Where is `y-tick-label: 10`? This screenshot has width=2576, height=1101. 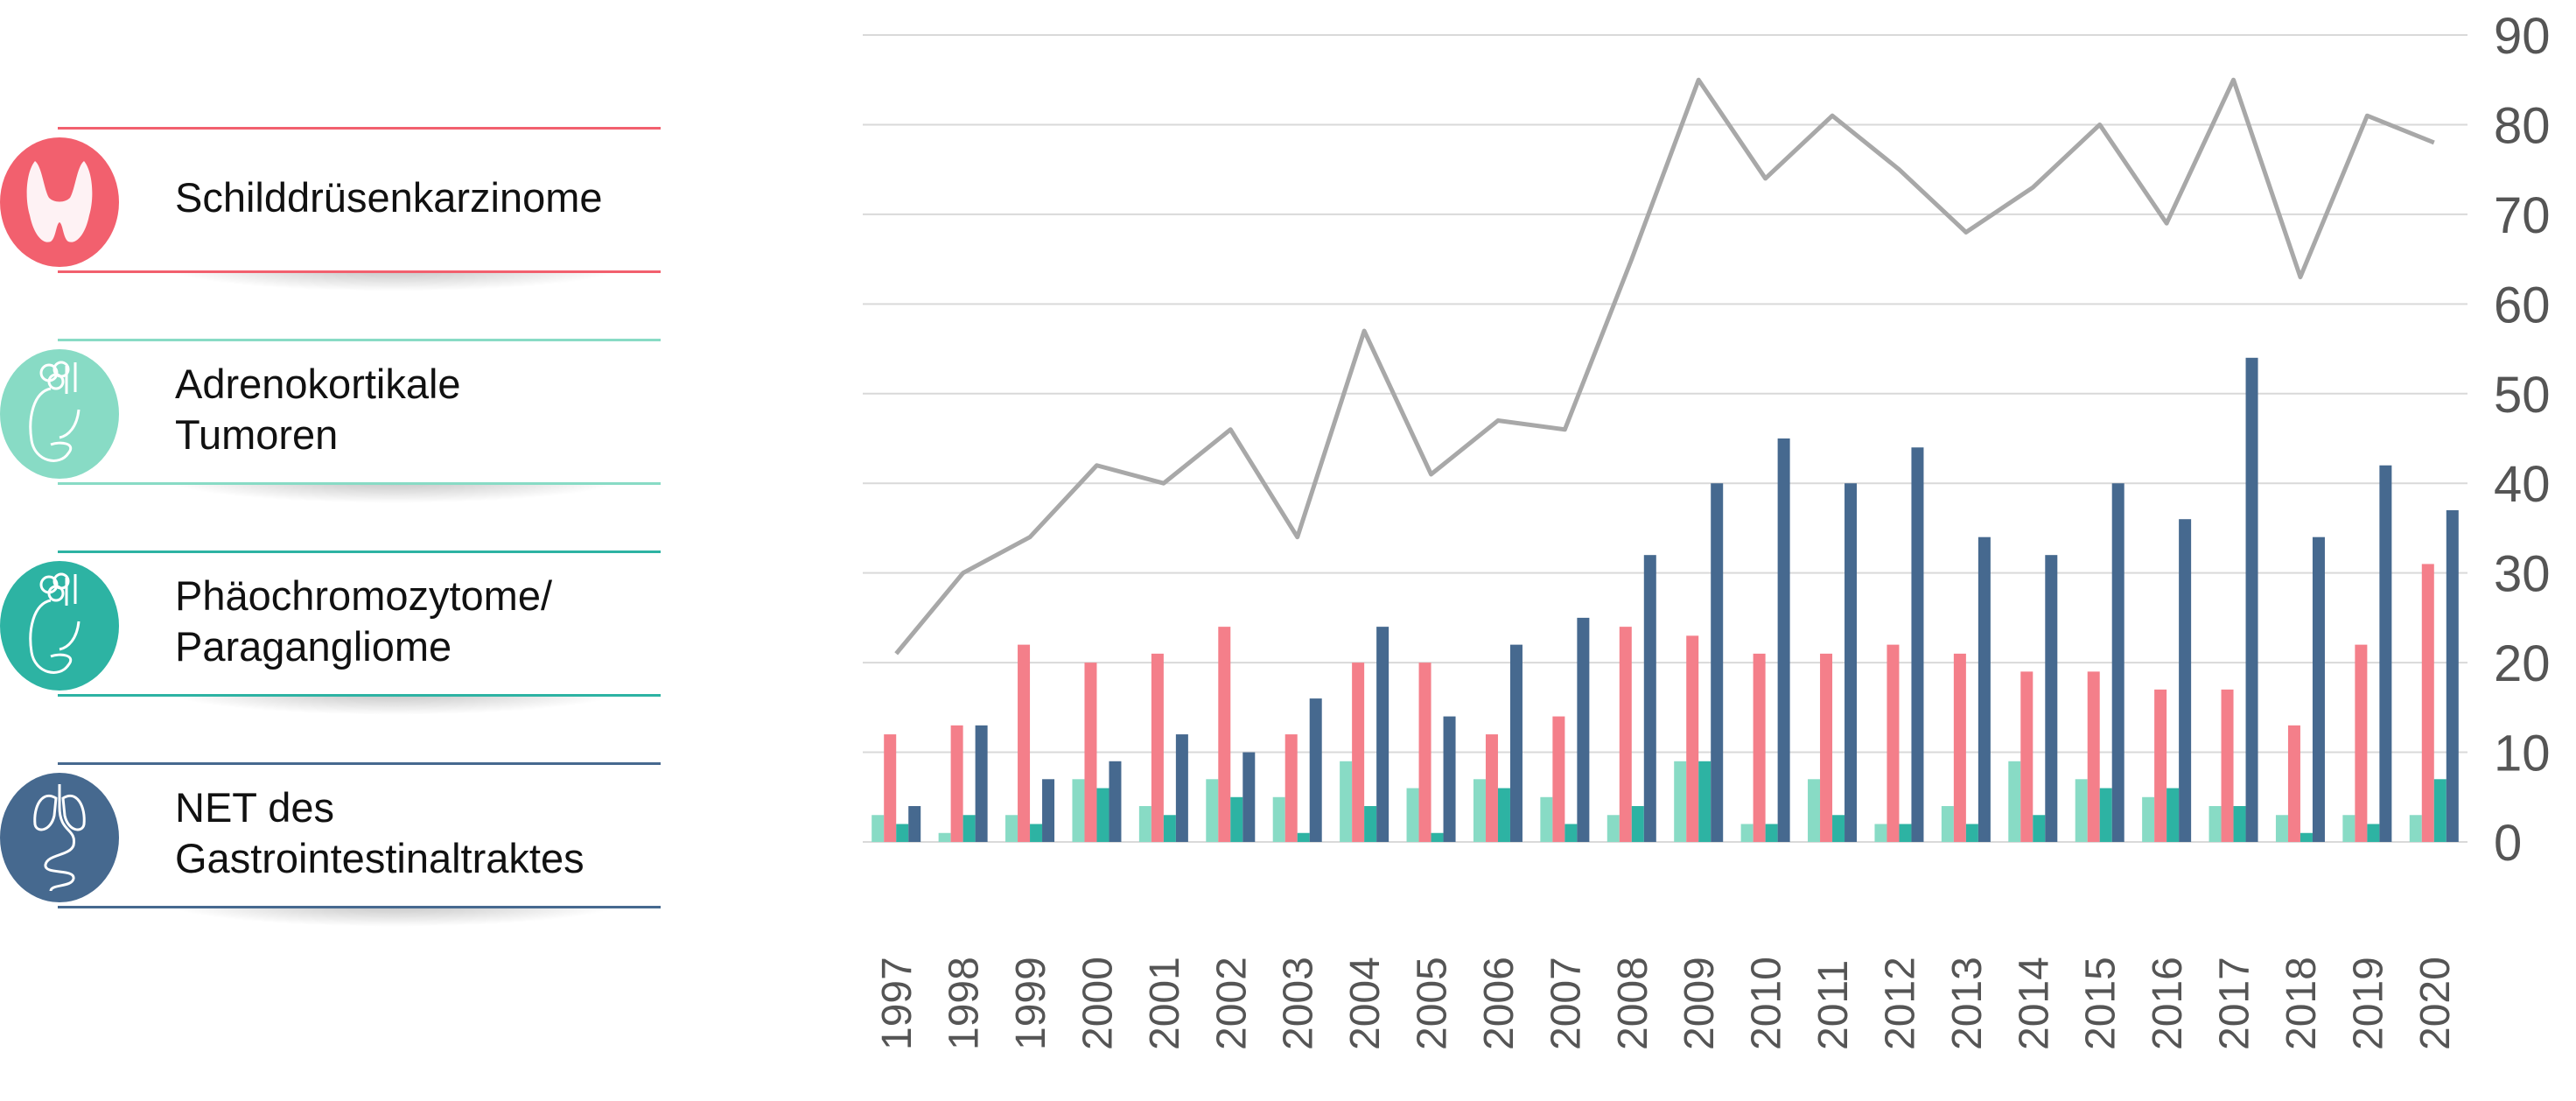
y-tick-label: 10 is located at coordinates (2522, 754).